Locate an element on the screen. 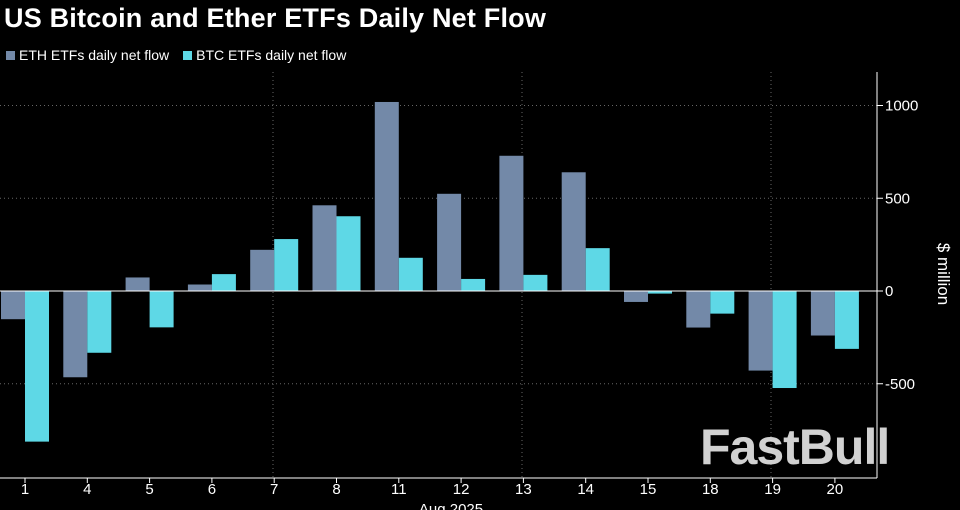 The image size is (960, 510). legend-item-btc: BTC ETFs daily net flow is located at coordinates (264, 55).